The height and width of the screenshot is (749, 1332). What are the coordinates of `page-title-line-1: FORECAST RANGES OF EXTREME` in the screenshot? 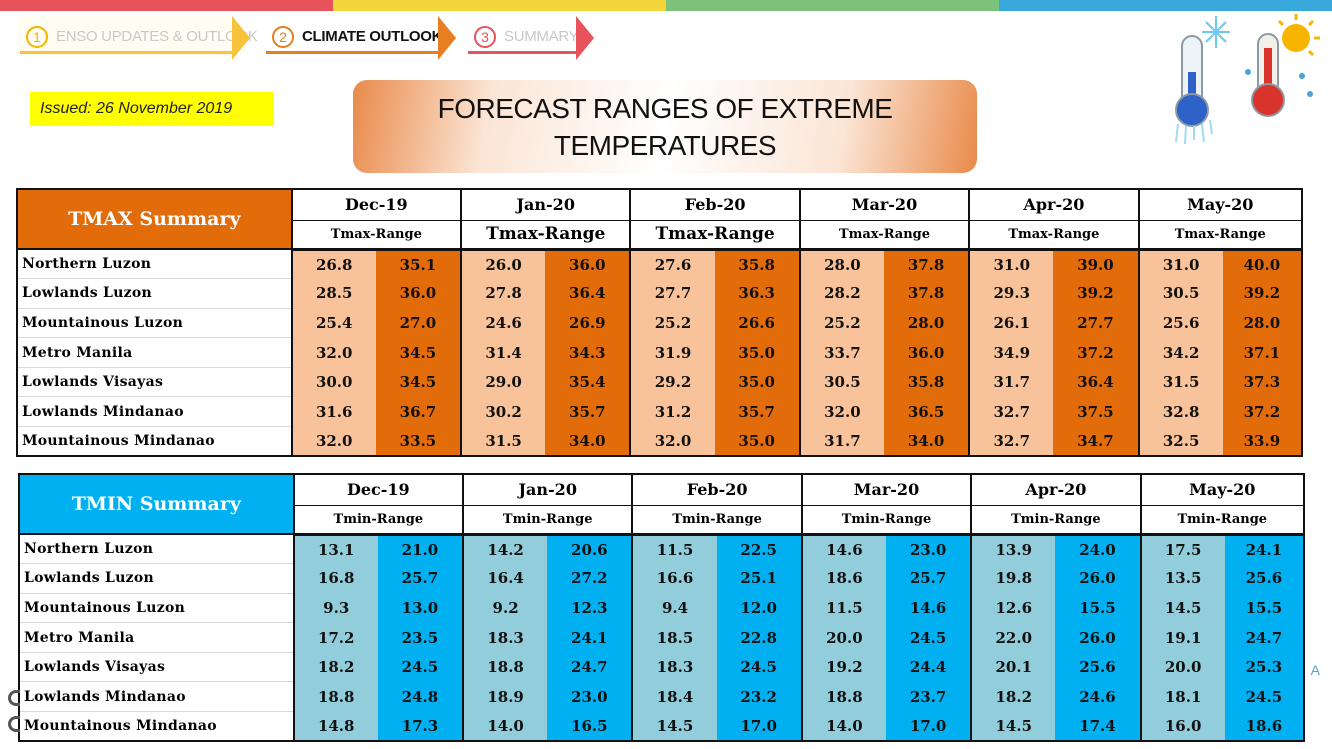 It's located at (665, 108).